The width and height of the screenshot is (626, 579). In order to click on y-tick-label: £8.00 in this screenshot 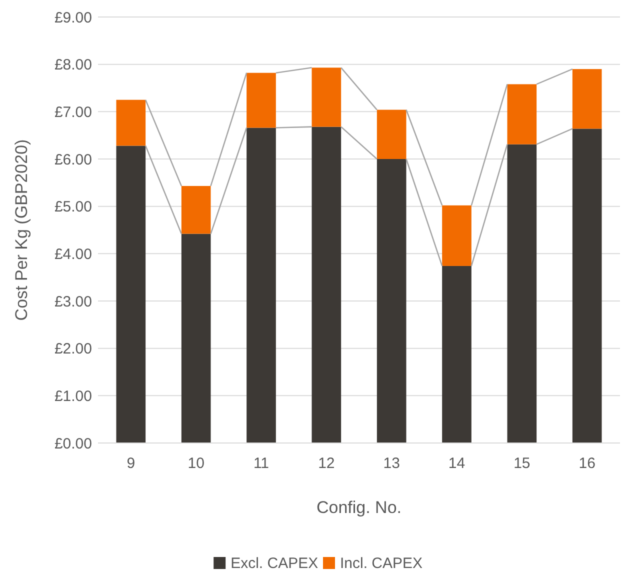, I will do `click(73, 65)`.